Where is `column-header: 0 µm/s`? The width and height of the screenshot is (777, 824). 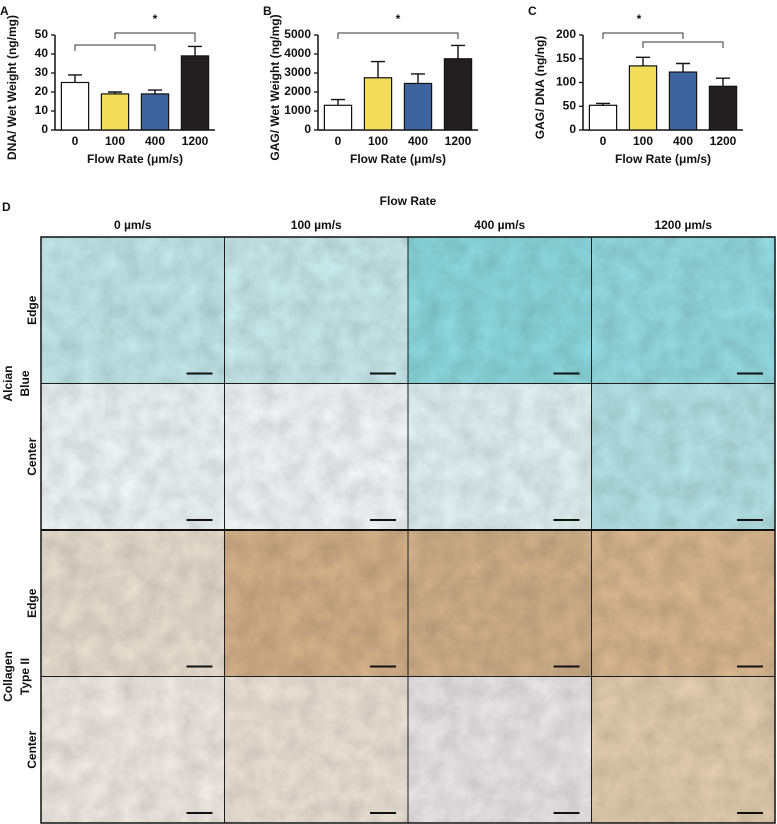
column-header: 0 µm/s is located at coordinates (133, 225).